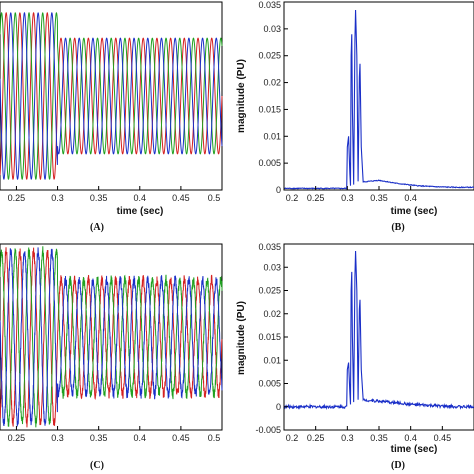 This screenshot has width=474, height=474. Describe the element at coordinates (414, 449) in the screenshot. I see `panel-d-xlabel: time (sec)` at that location.